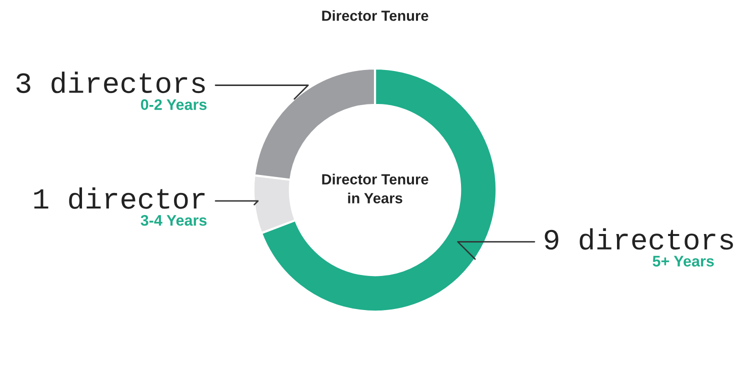  I want to click on data-label: 9 directors, so click(638, 239).